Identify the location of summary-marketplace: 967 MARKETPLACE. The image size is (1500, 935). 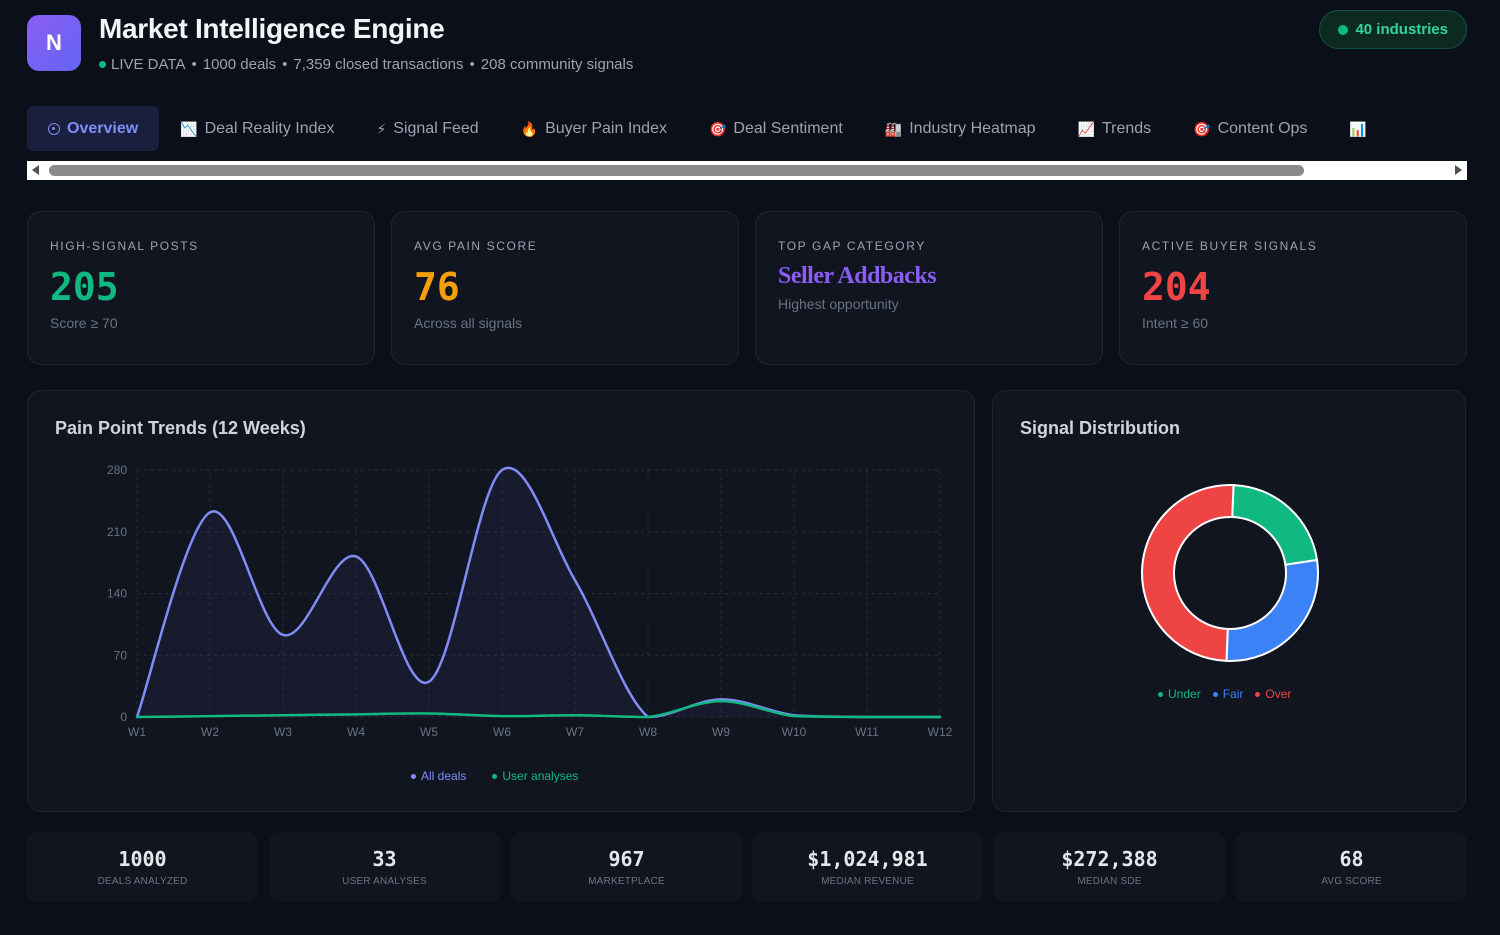
(626, 867).